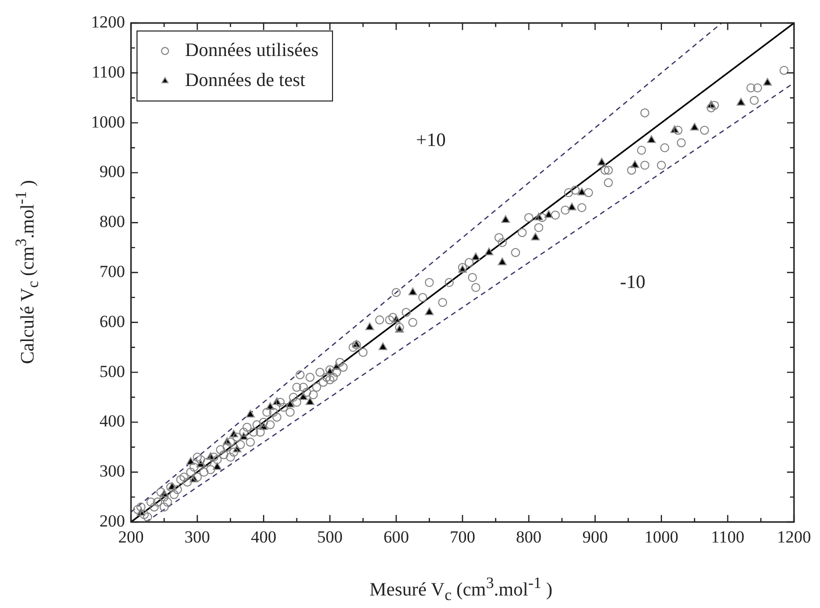 This screenshot has width=820, height=608. I want to click on y-tick-label: 600, so click(112, 321).